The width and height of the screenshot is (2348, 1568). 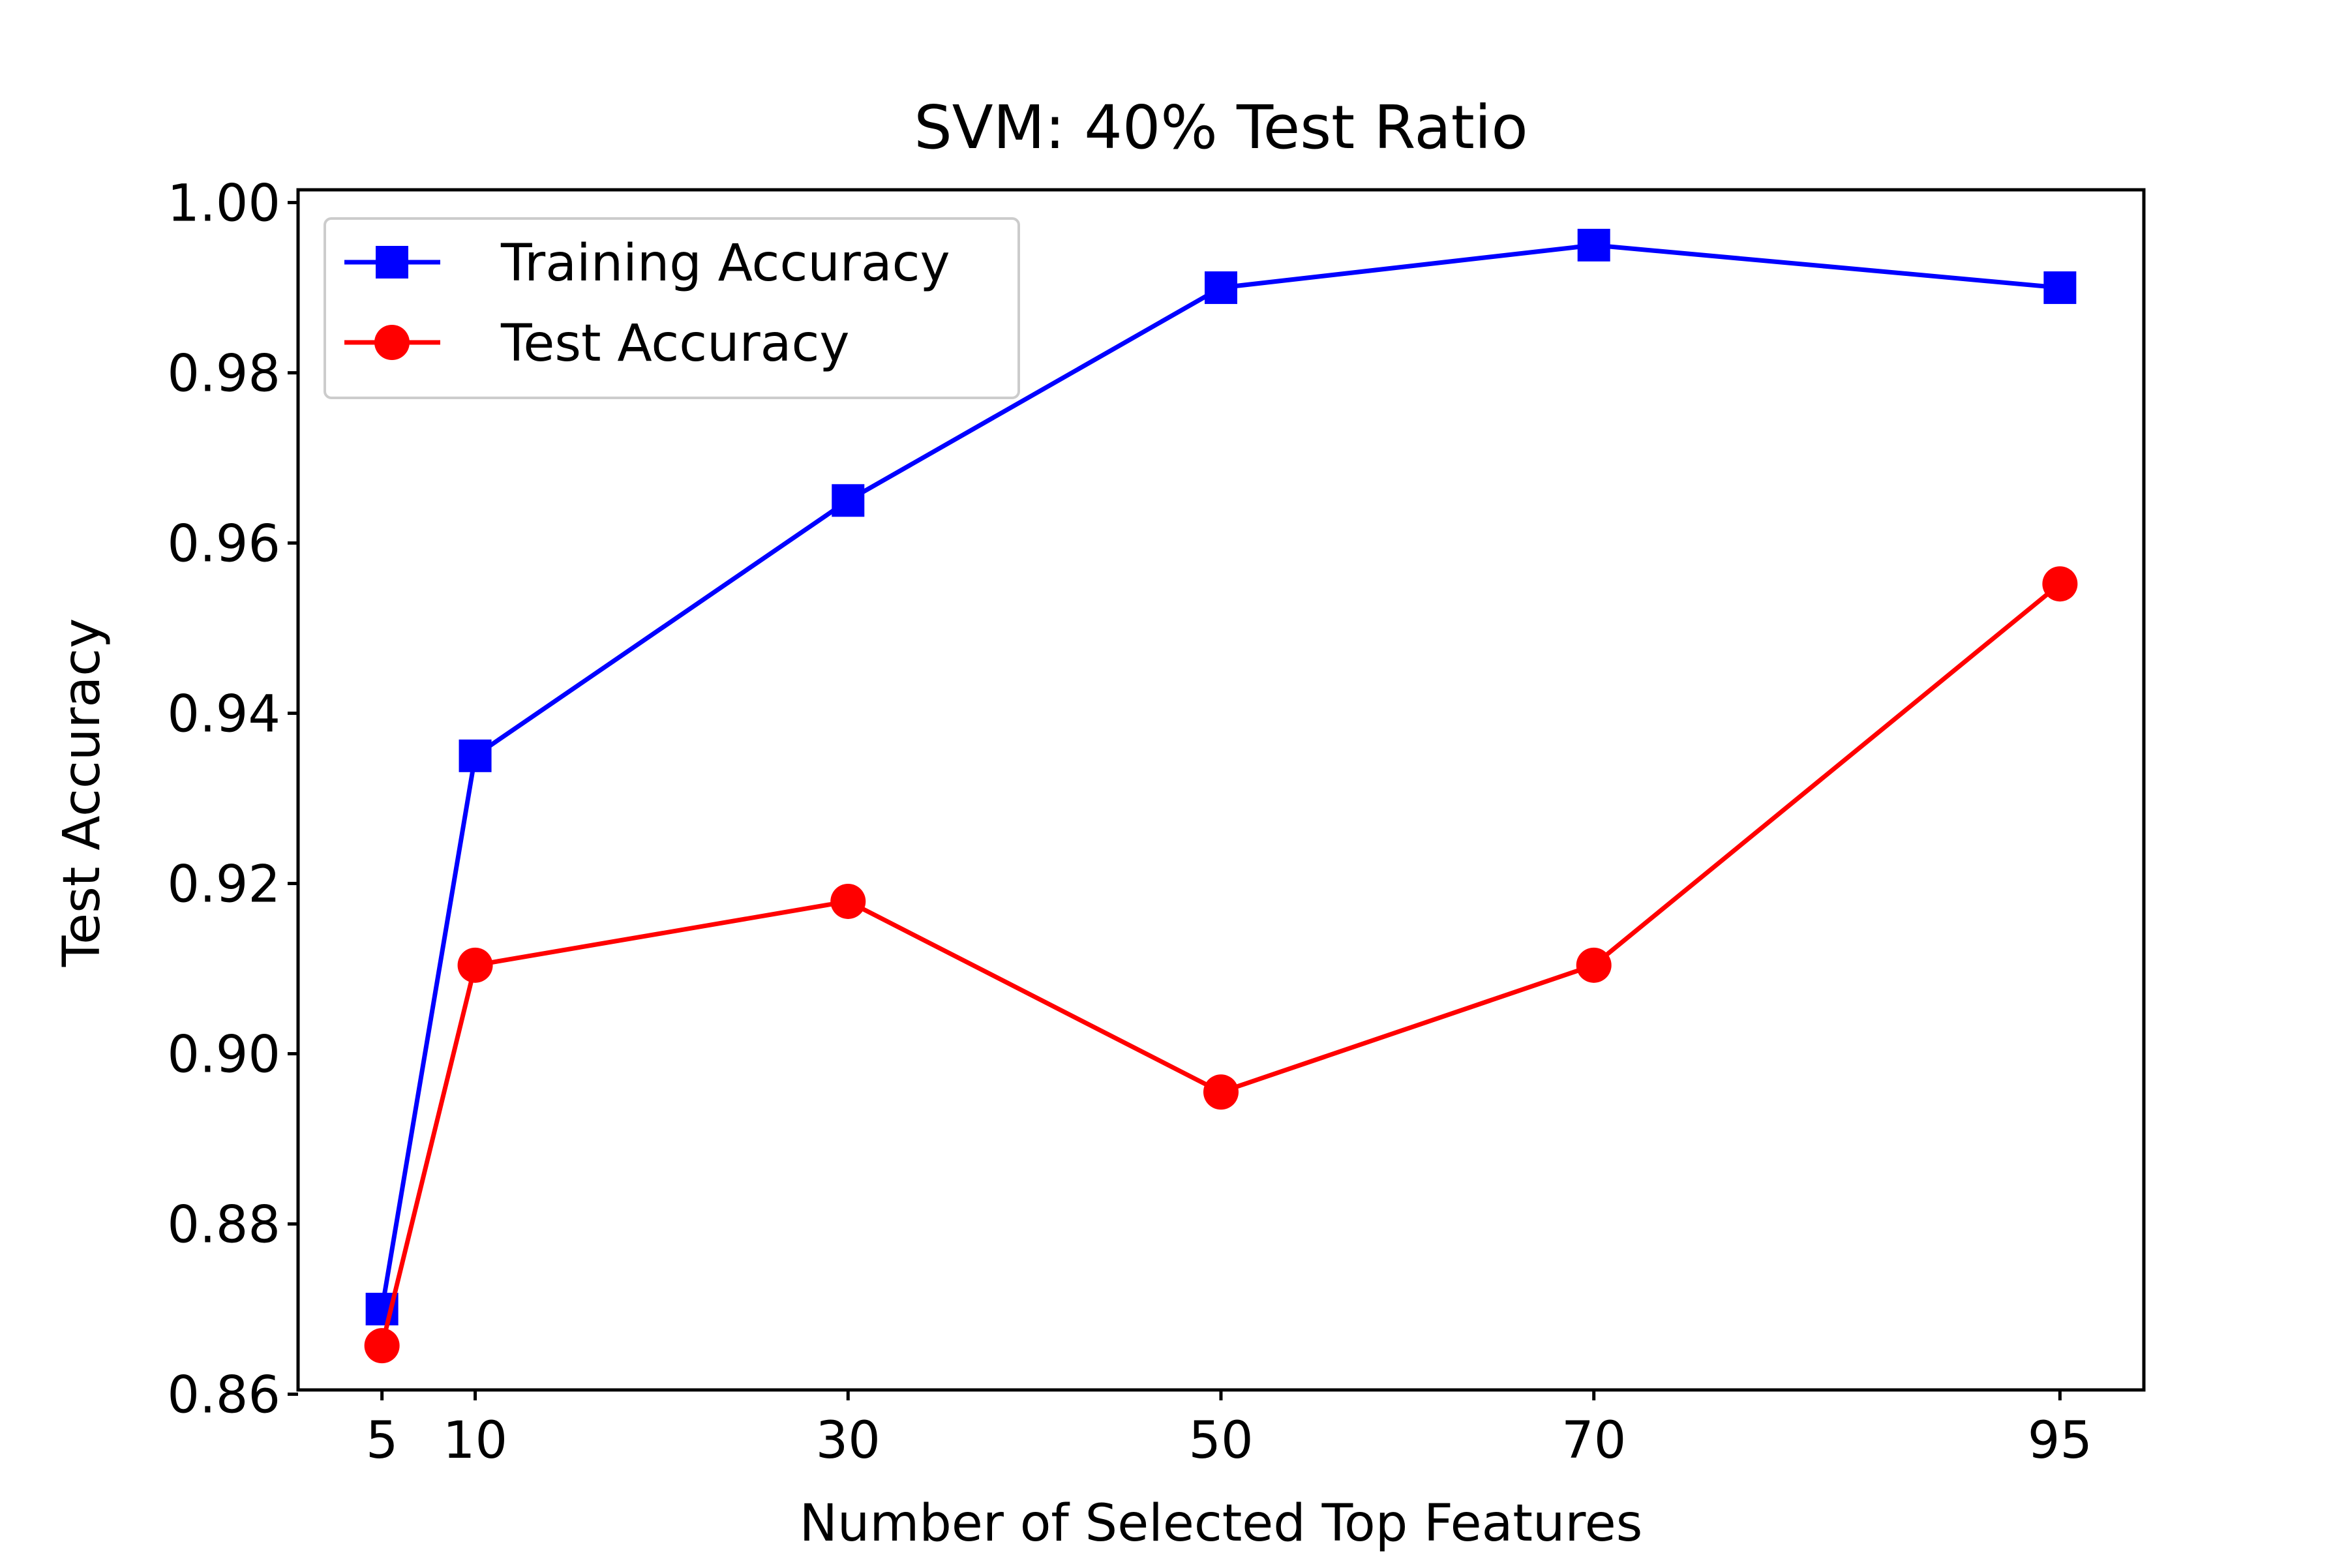 What do you see at coordinates (223, 374) in the screenshot?
I see `y-tick-label: 0.98` at bounding box center [223, 374].